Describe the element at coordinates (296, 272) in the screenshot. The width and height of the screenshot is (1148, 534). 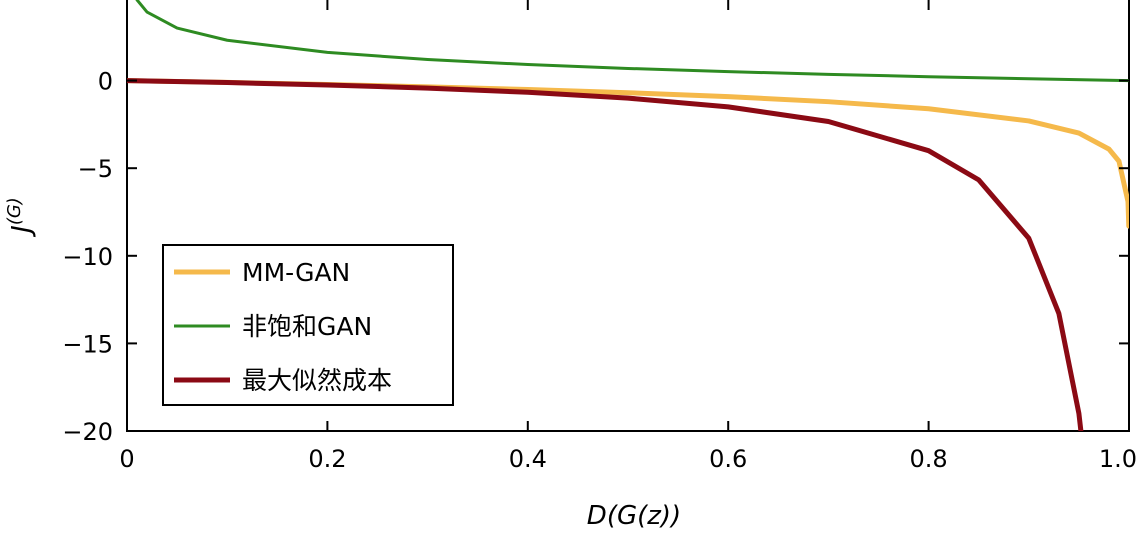
I see `legend-label: MM-GAN` at that location.